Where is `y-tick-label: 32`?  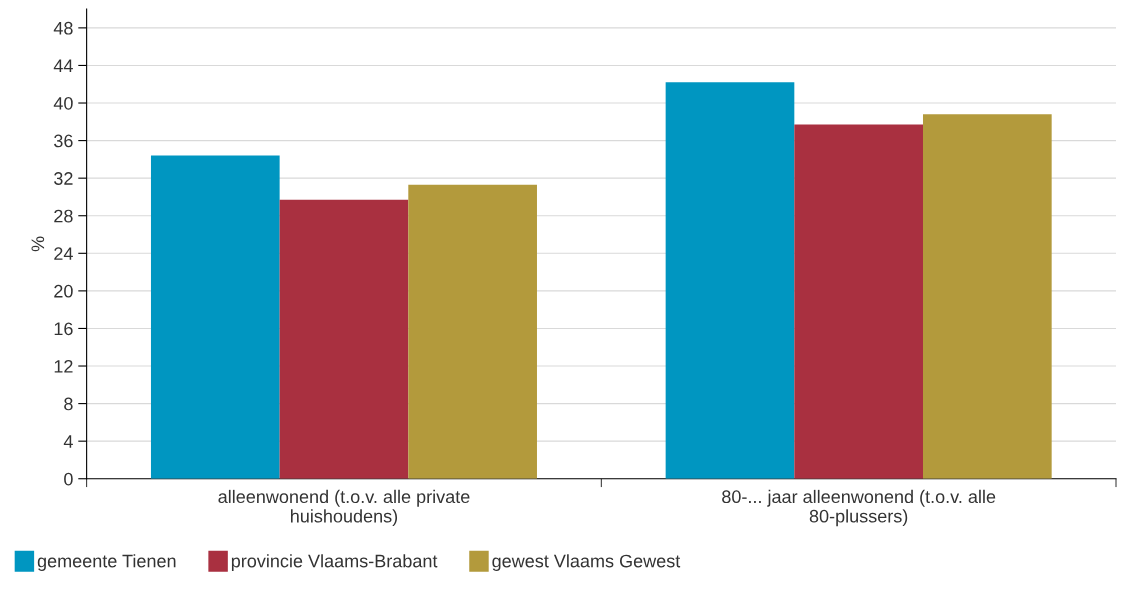
y-tick-label: 32 is located at coordinates (63, 178).